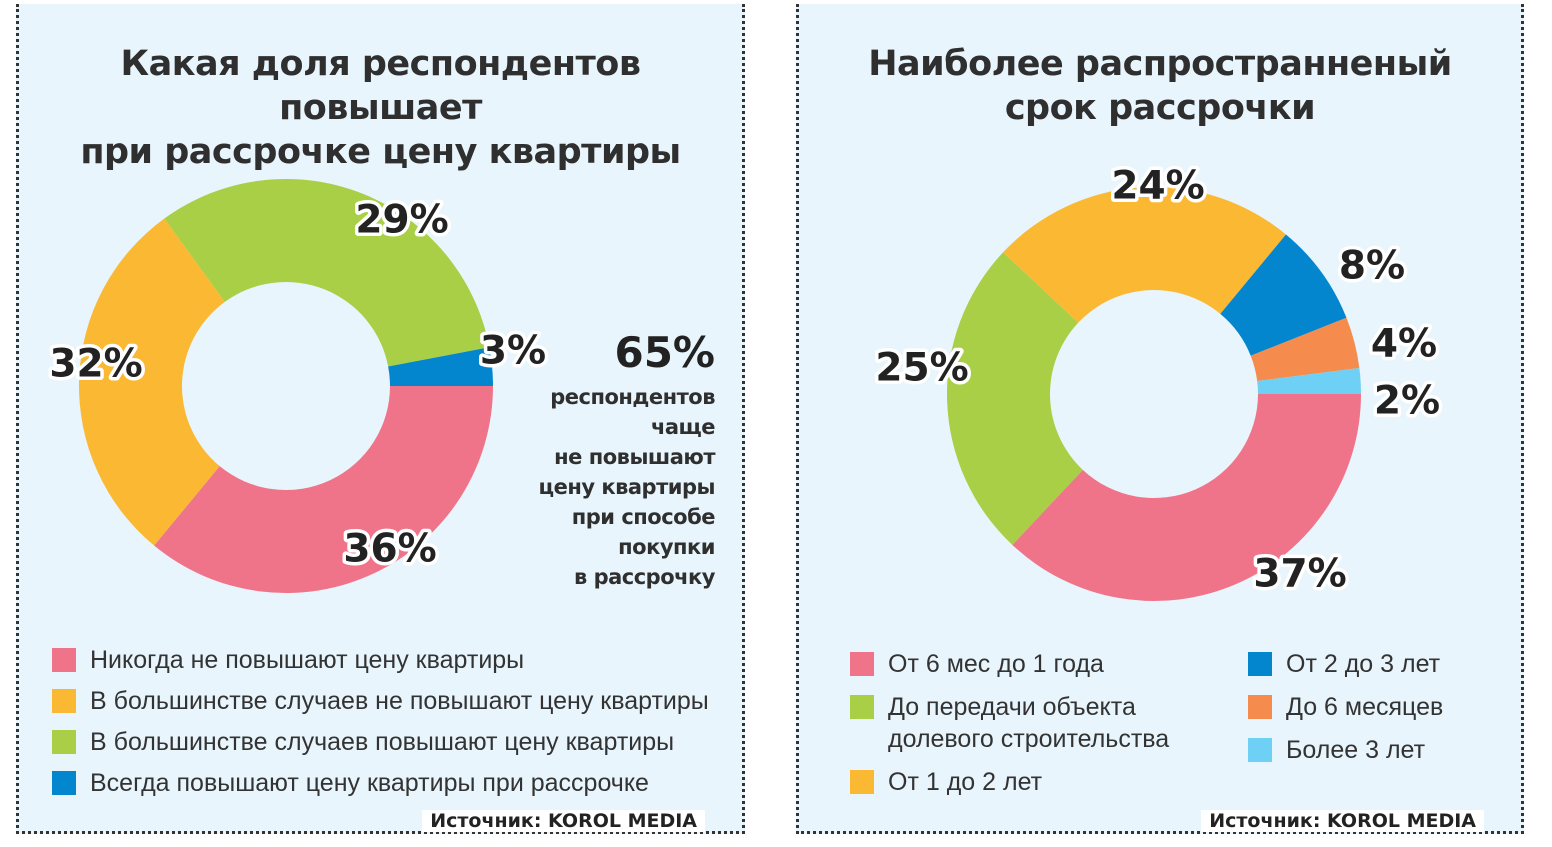  Describe the element at coordinates (1372, 266) in the screenshot. I see `slice-value-label: 8%` at that location.